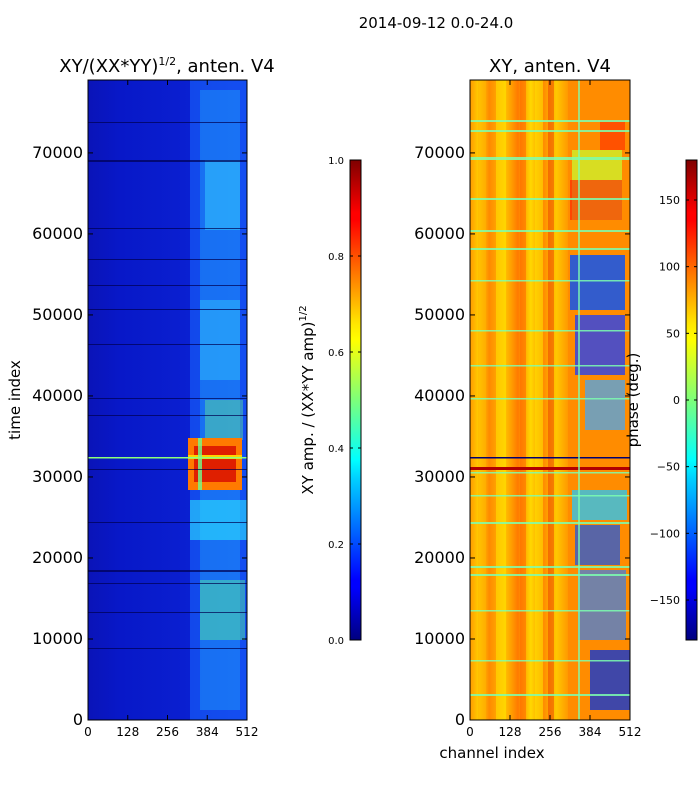  Describe the element at coordinates (669, 200) in the screenshot. I see `colorbar-tick-label: 150` at that location.